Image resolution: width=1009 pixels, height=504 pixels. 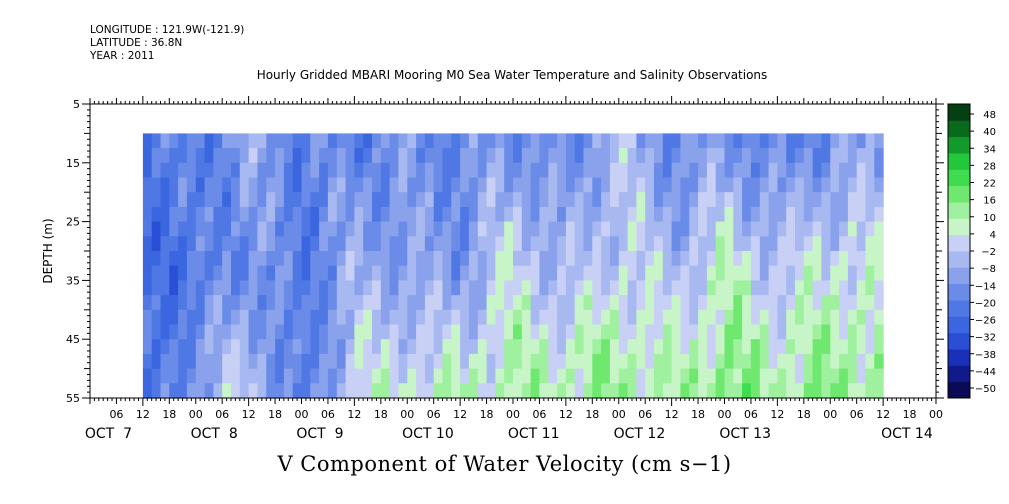 I want to click on x-day-label: OCT 12, so click(x=640, y=434).